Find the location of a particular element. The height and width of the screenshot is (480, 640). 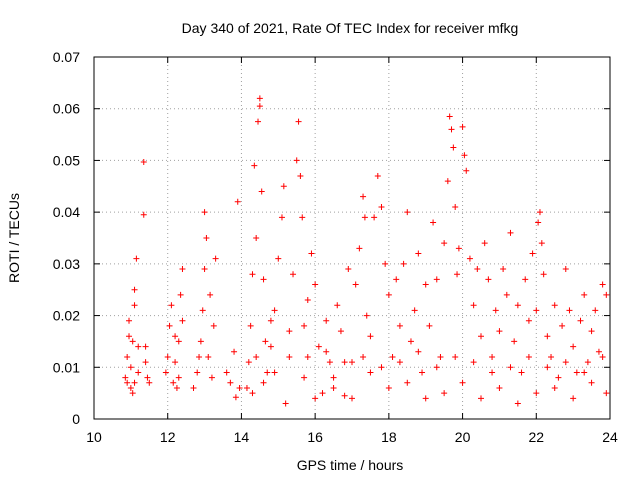

x-tick-label: 12 is located at coordinates (168, 437).